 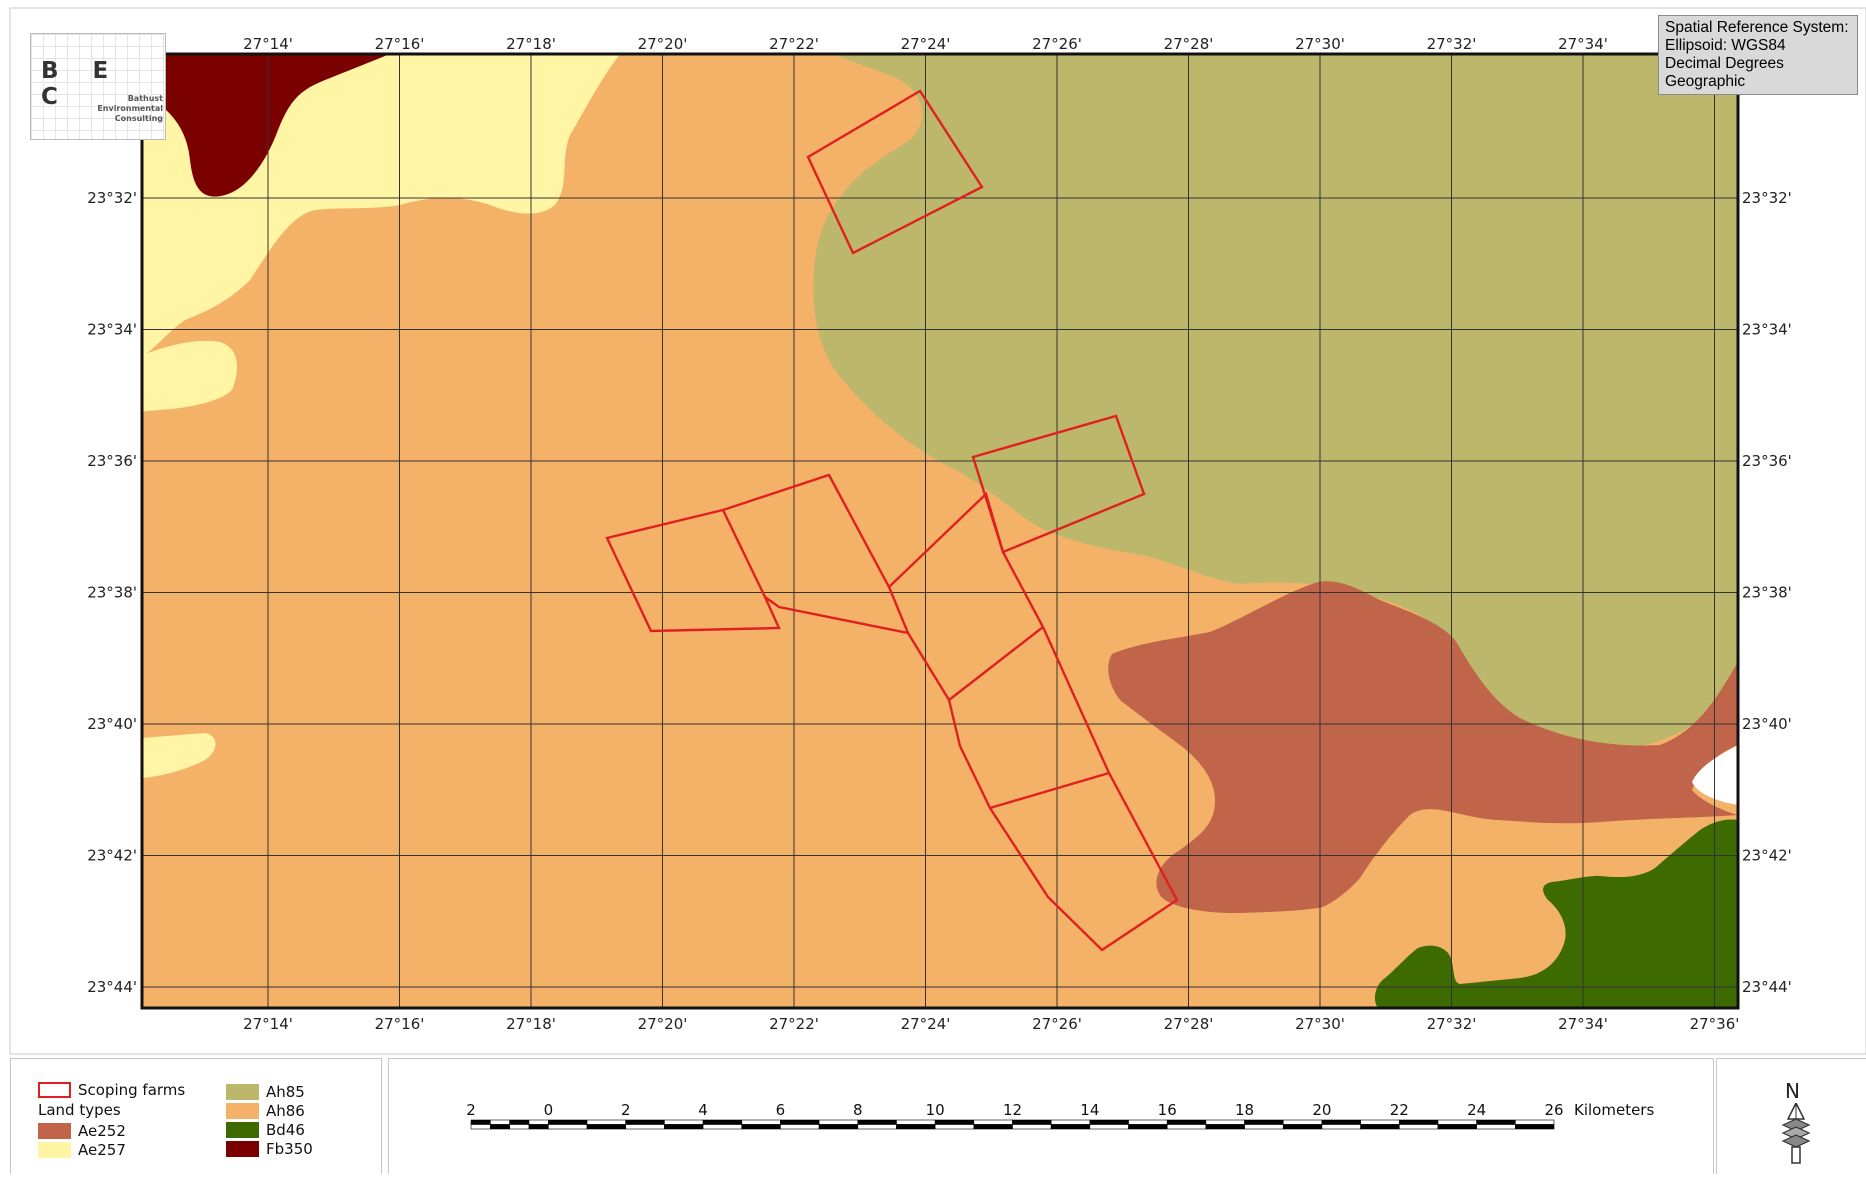 What do you see at coordinates (102, 1131) in the screenshot?
I see `legend-item-label: Ae252` at bounding box center [102, 1131].